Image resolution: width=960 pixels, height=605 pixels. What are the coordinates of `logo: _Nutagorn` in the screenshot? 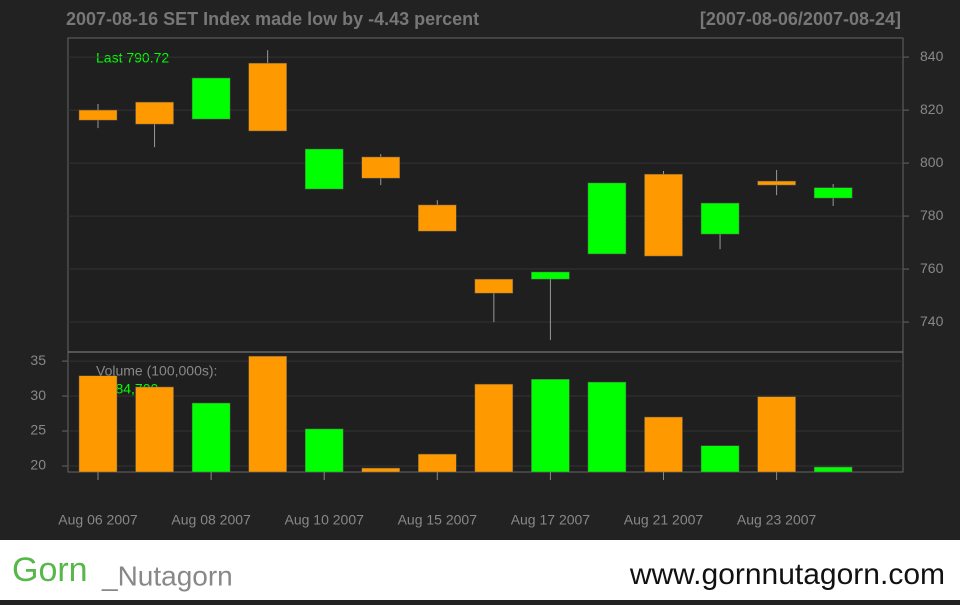 It's located at (167, 575).